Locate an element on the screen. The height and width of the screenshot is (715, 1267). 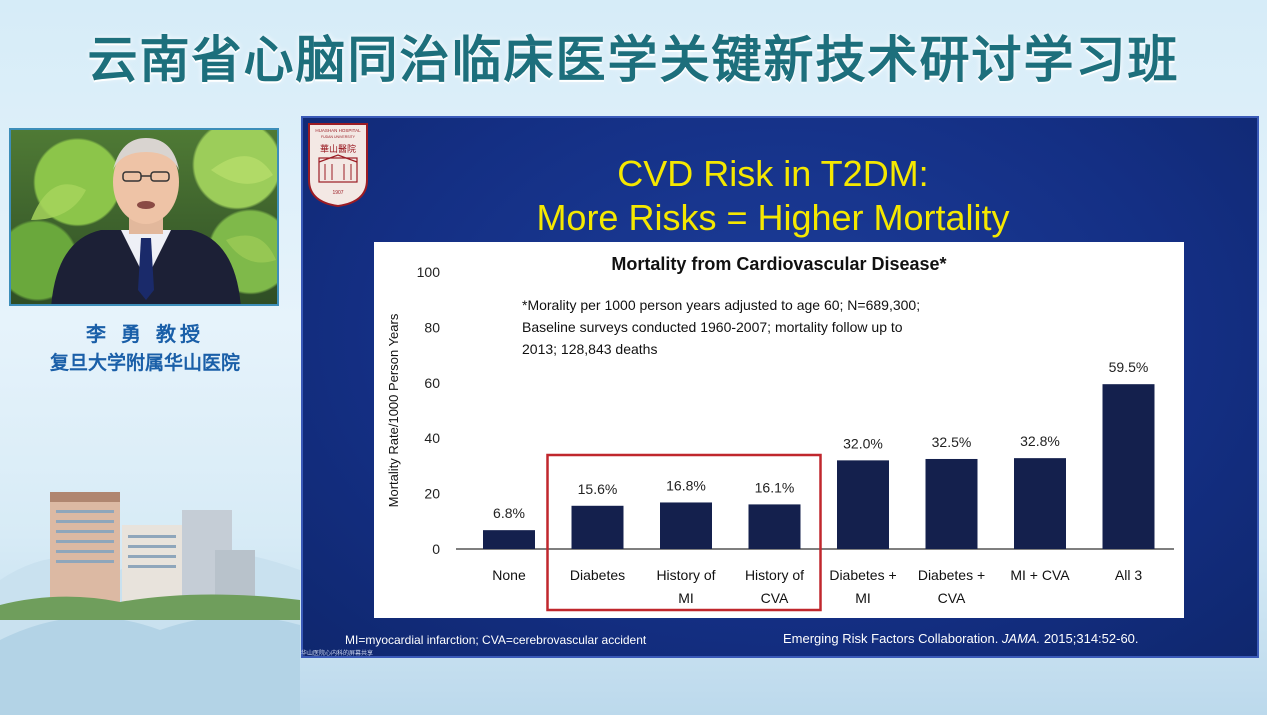
y-tick-label: 80 is located at coordinates (432, 327).